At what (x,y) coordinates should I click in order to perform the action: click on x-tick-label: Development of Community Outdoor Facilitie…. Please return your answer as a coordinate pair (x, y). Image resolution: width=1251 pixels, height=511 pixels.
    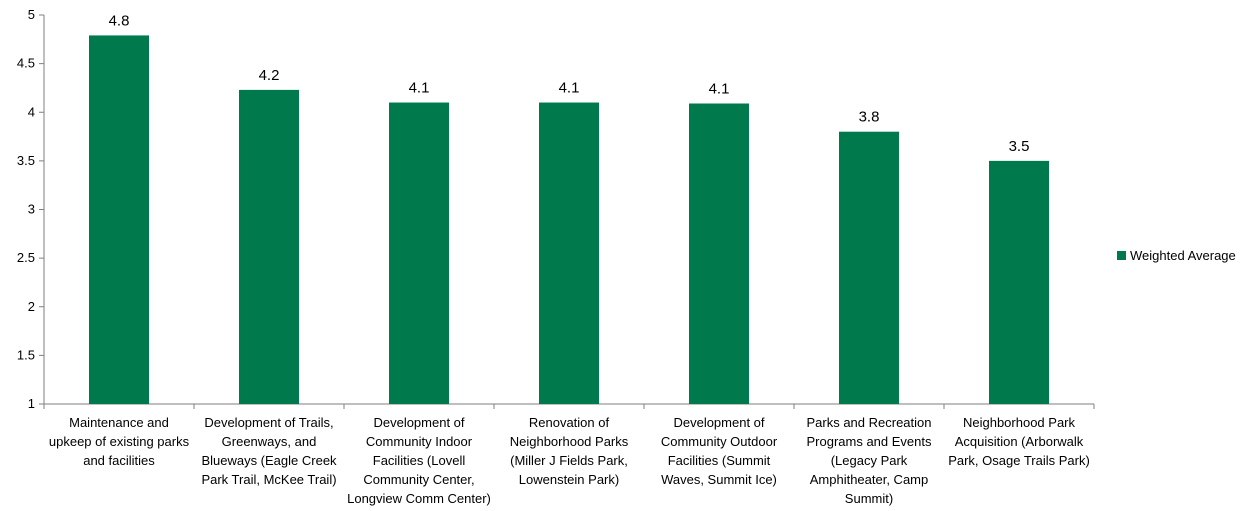
    Looking at the image, I should click on (719, 451).